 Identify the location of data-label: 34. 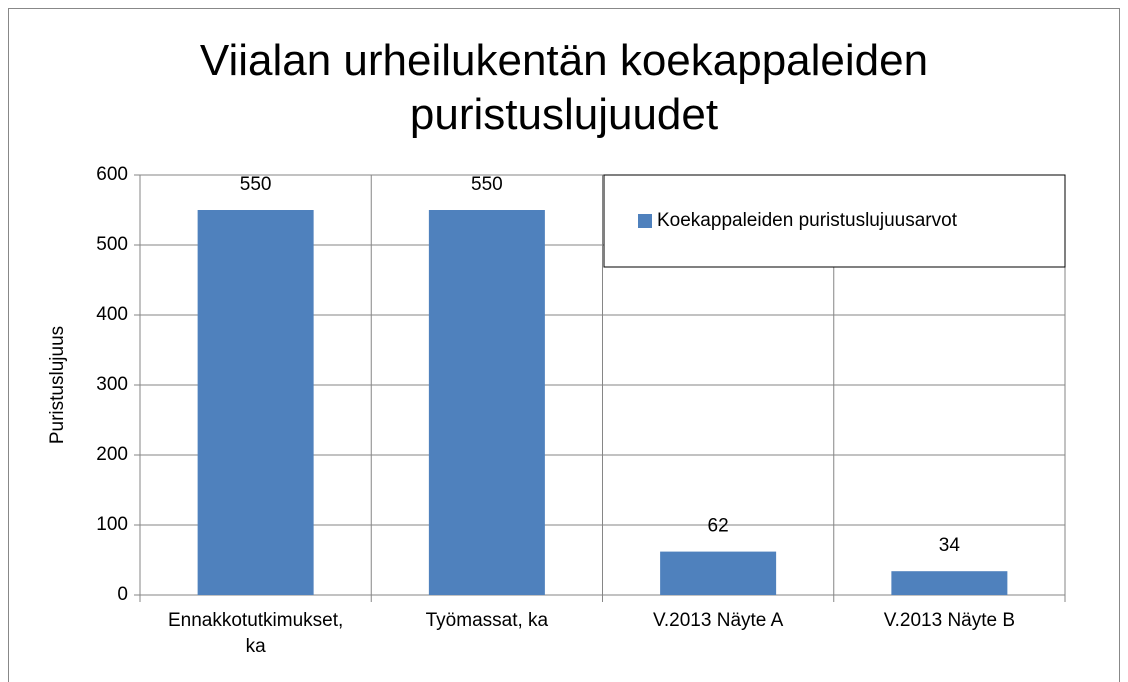
(950, 545).